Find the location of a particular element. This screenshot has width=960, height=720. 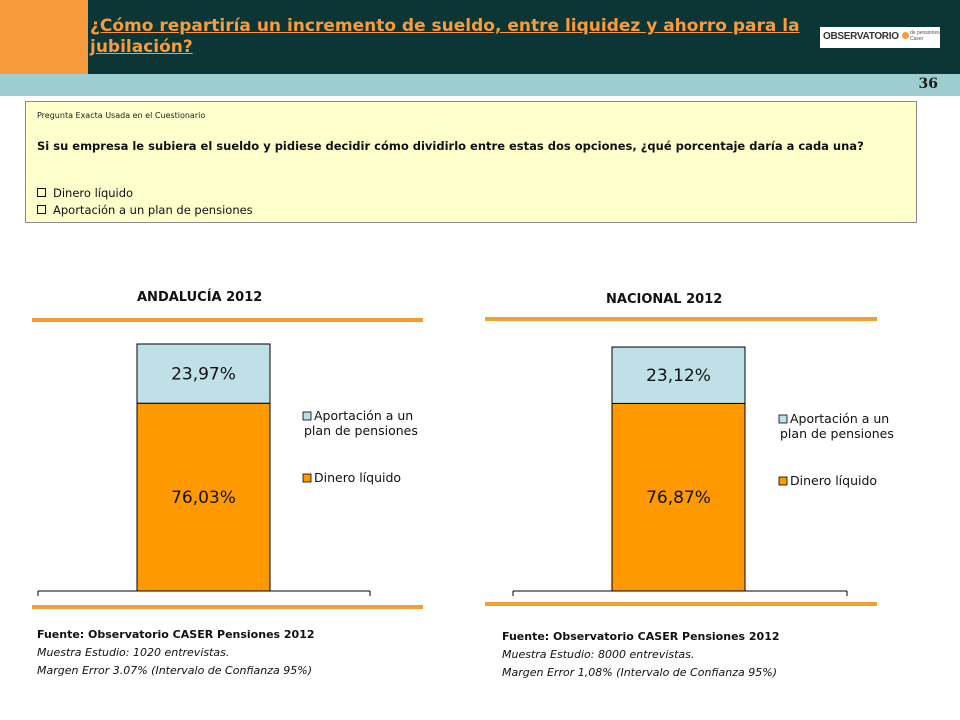

data-label: 23,97% is located at coordinates (203, 375).